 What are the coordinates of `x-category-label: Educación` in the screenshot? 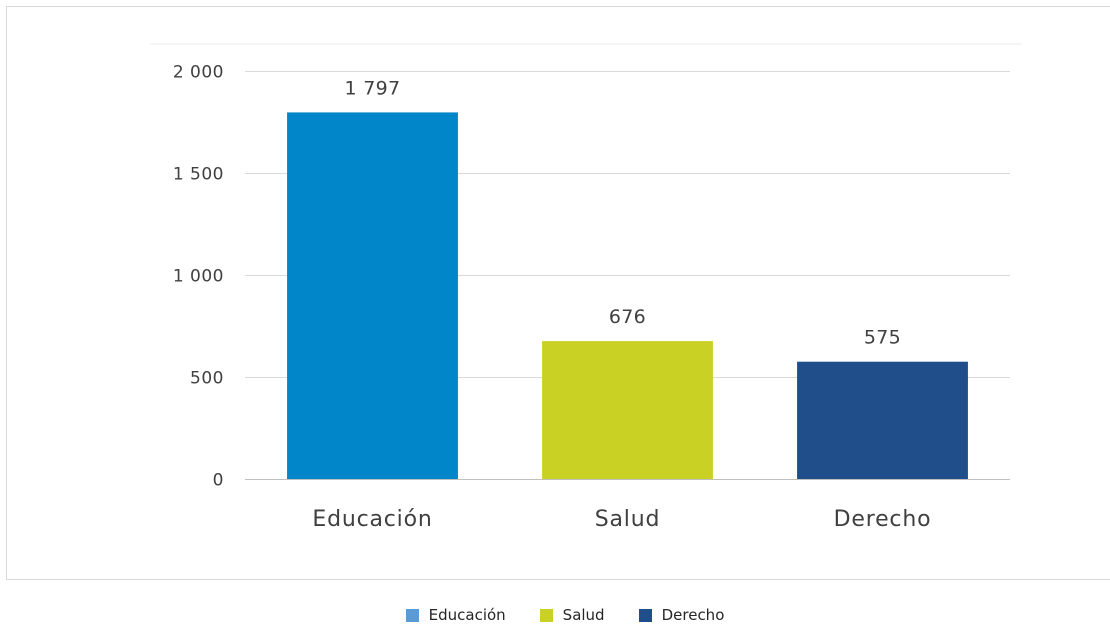 It's located at (372, 519).